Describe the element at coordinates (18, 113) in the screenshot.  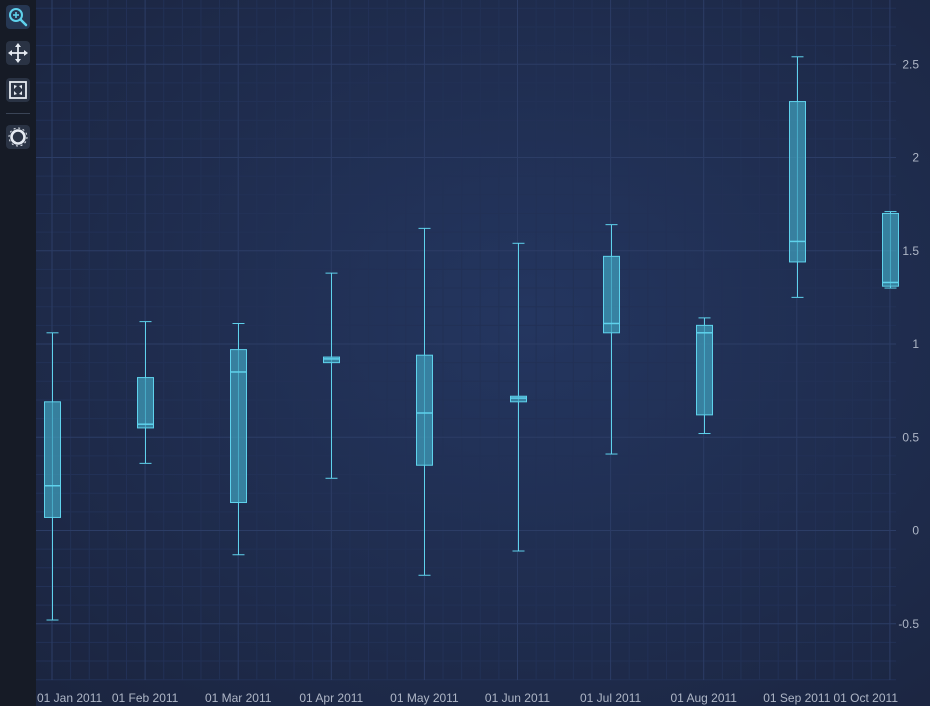
I see `toolbar-divider` at that location.